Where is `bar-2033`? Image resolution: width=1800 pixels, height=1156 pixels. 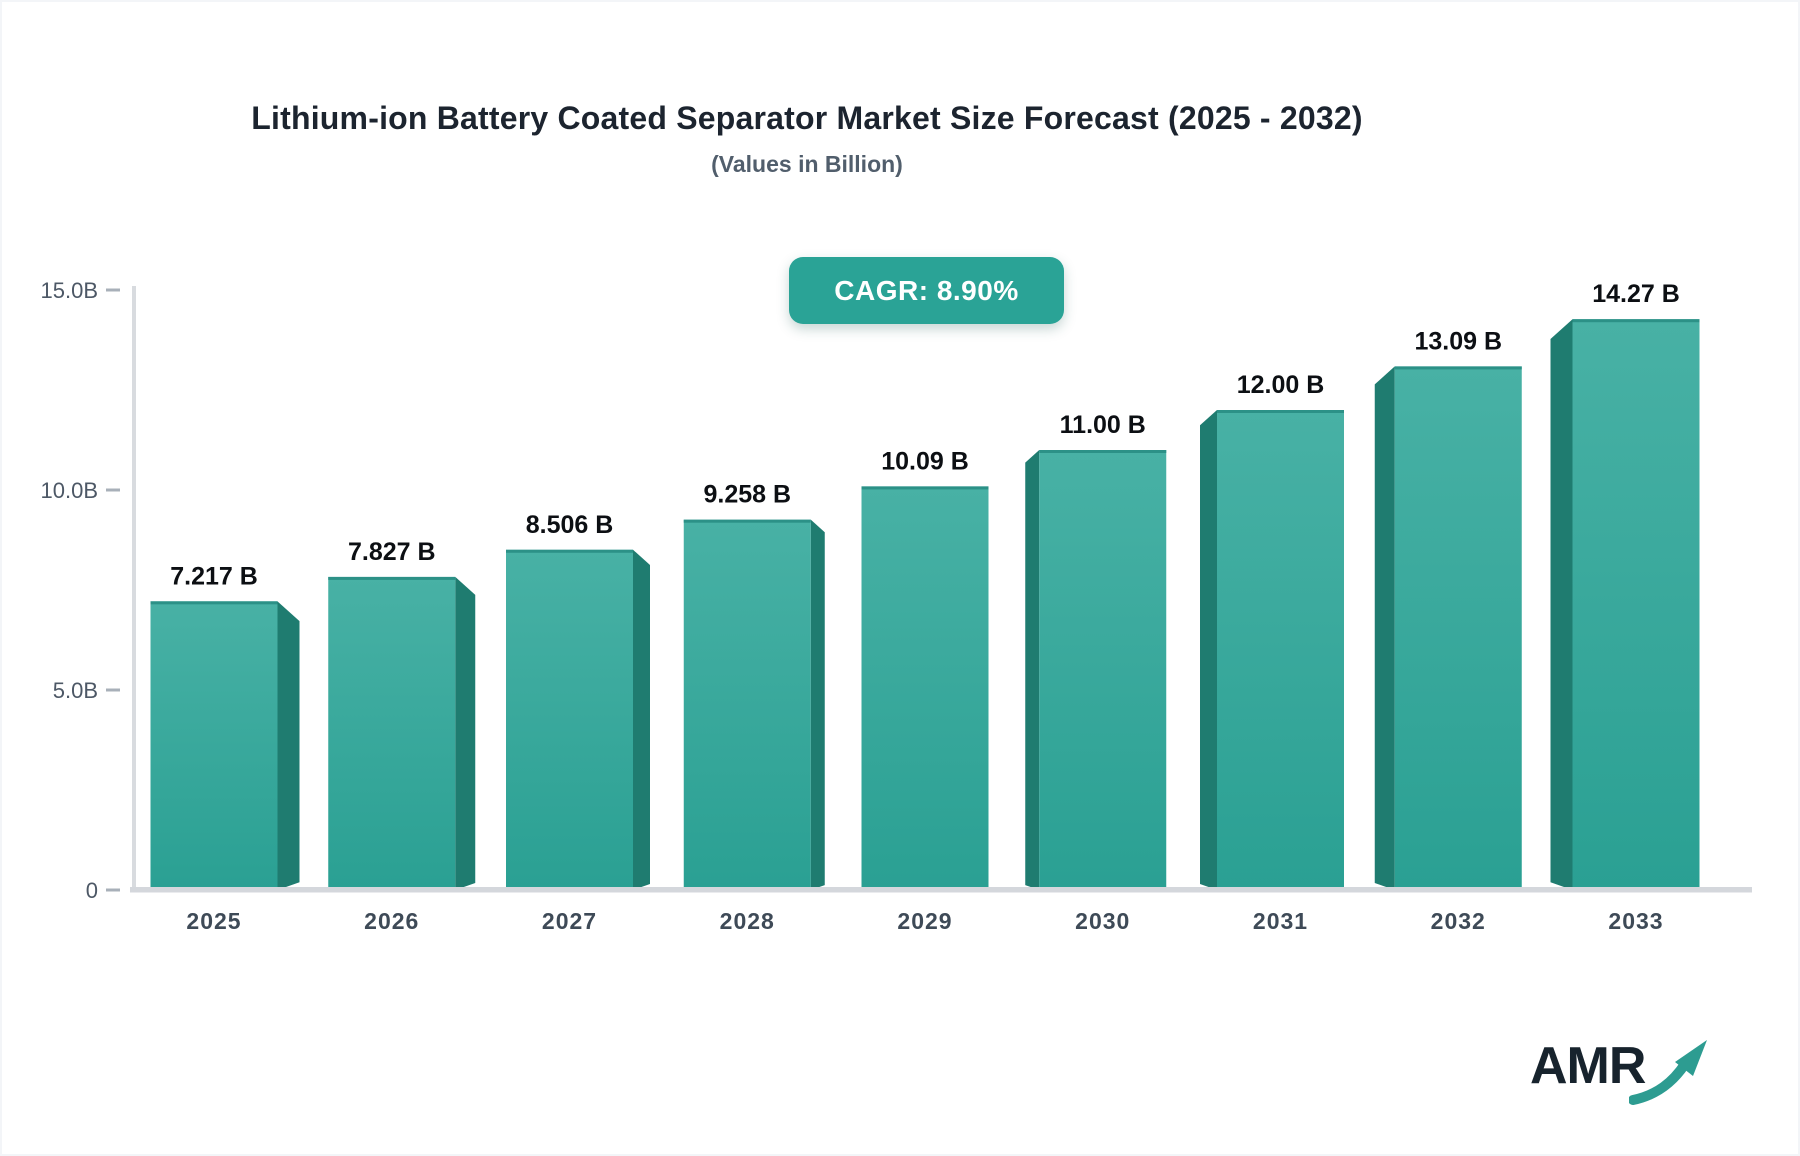 bar-2033 is located at coordinates (1636, 604).